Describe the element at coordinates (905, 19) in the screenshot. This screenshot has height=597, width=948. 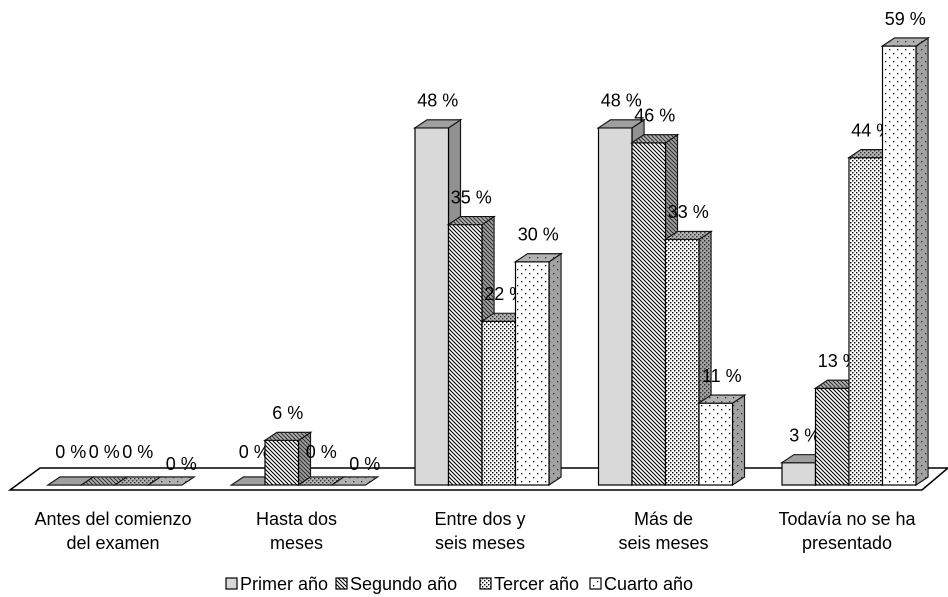
I see `data-label: 59 %` at that location.